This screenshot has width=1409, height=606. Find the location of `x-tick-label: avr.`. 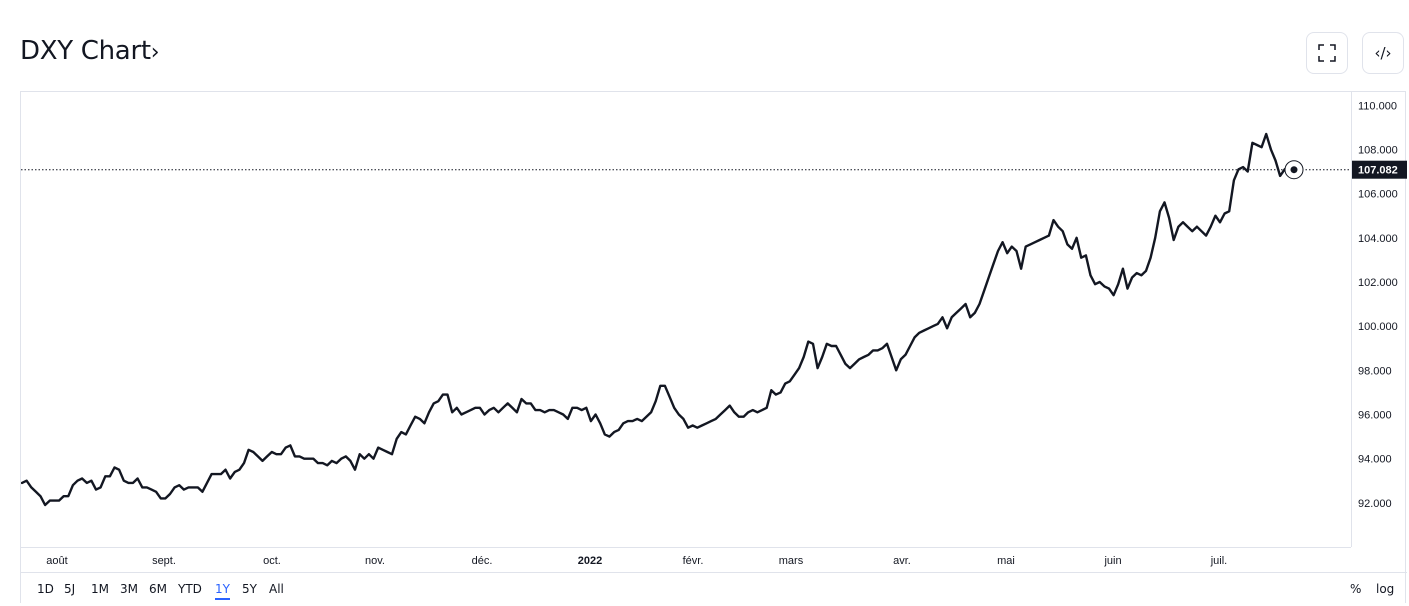

x-tick-label: avr. is located at coordinates (902, 561).